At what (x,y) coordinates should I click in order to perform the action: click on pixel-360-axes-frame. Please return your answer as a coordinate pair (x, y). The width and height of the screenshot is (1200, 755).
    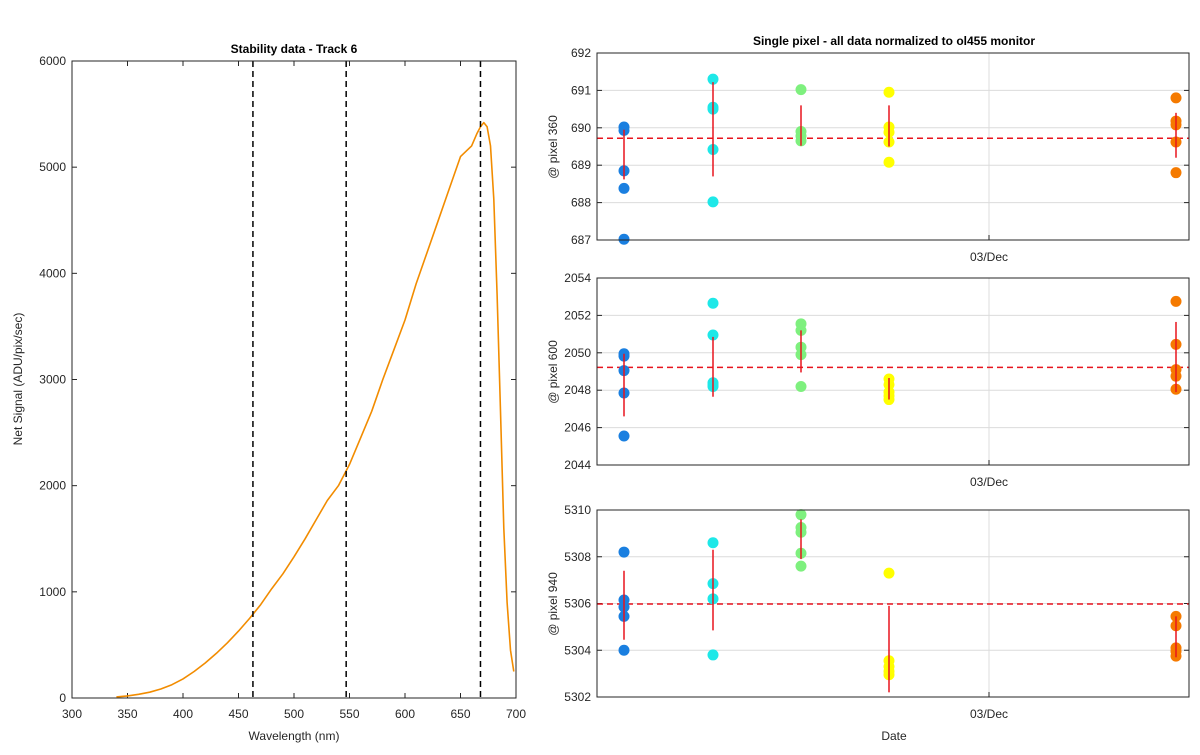
    Looking at the image, I should click on (893, 146).